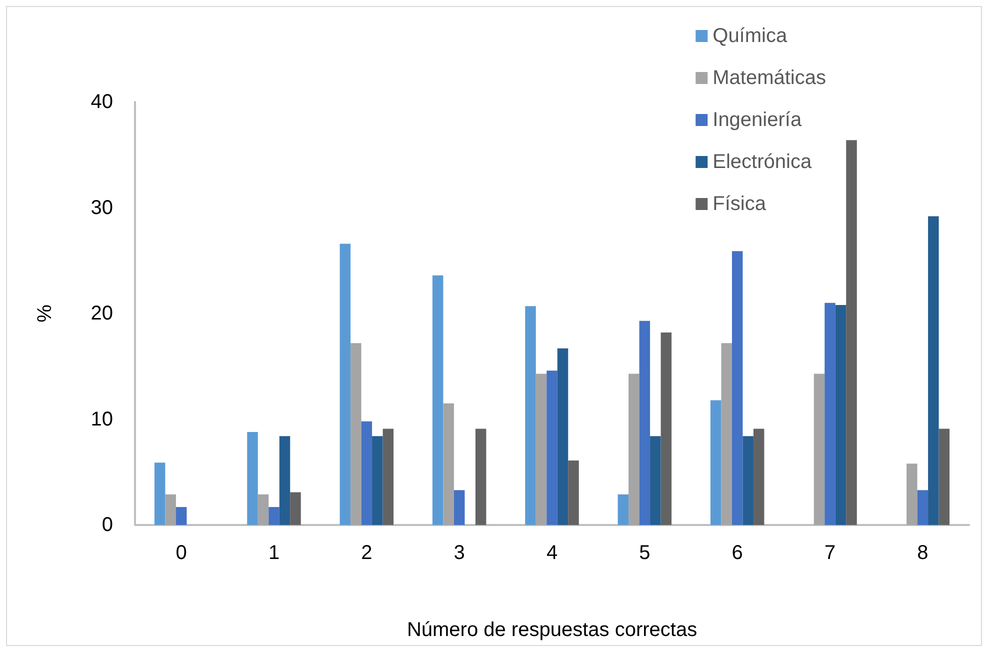  What do you see at coordinates (107, 525) in the screenshot?
I see `y-tick-label: 0` at bounding box center [107, 525].